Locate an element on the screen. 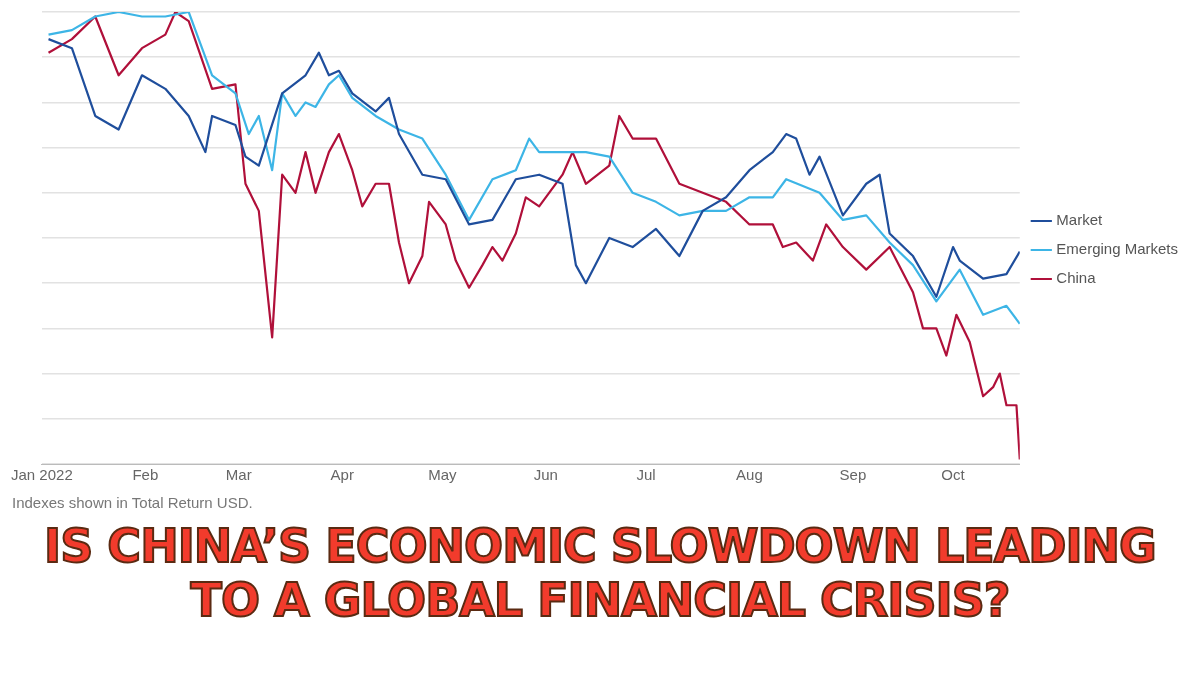  legend-label: Emerging Markets is located at coordinates (1117, 249).